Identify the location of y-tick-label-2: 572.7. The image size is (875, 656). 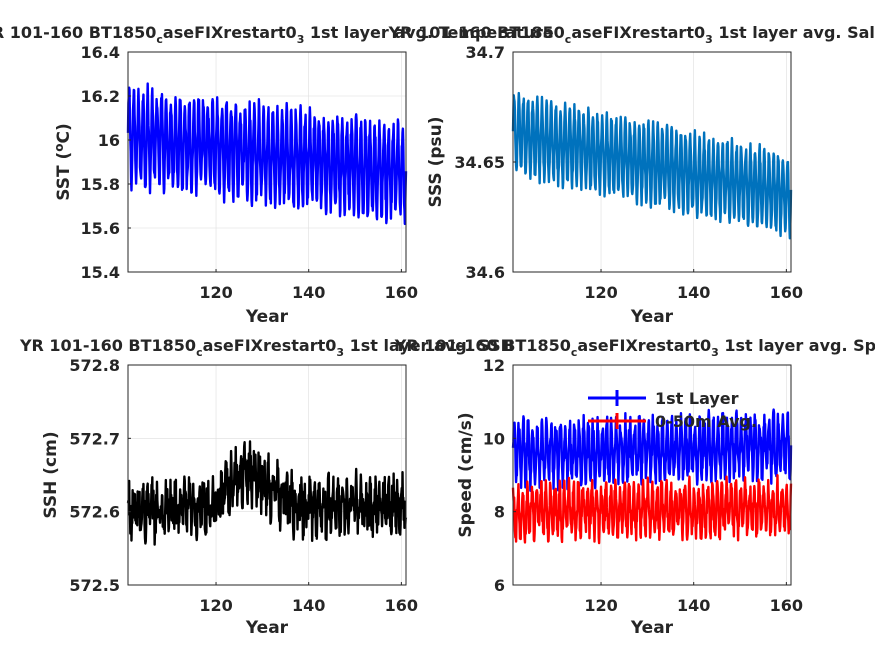
(94, 438).